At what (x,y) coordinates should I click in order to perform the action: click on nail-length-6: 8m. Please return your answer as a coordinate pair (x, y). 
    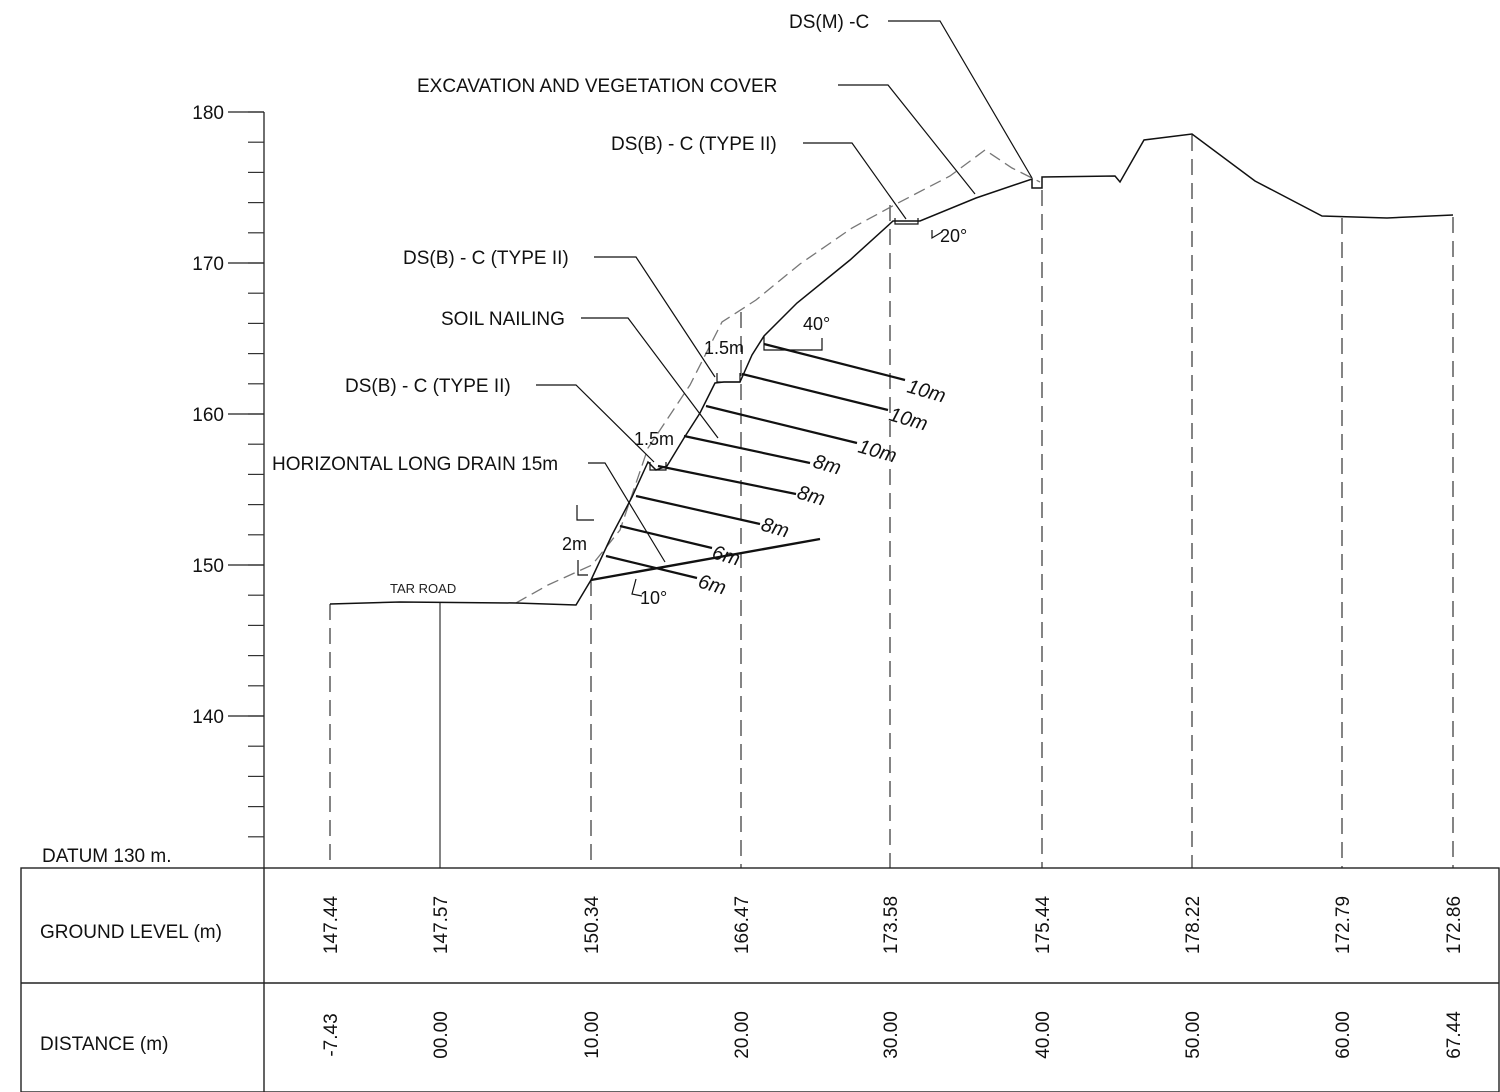
    Looking at the image, I should click on (775, 528).